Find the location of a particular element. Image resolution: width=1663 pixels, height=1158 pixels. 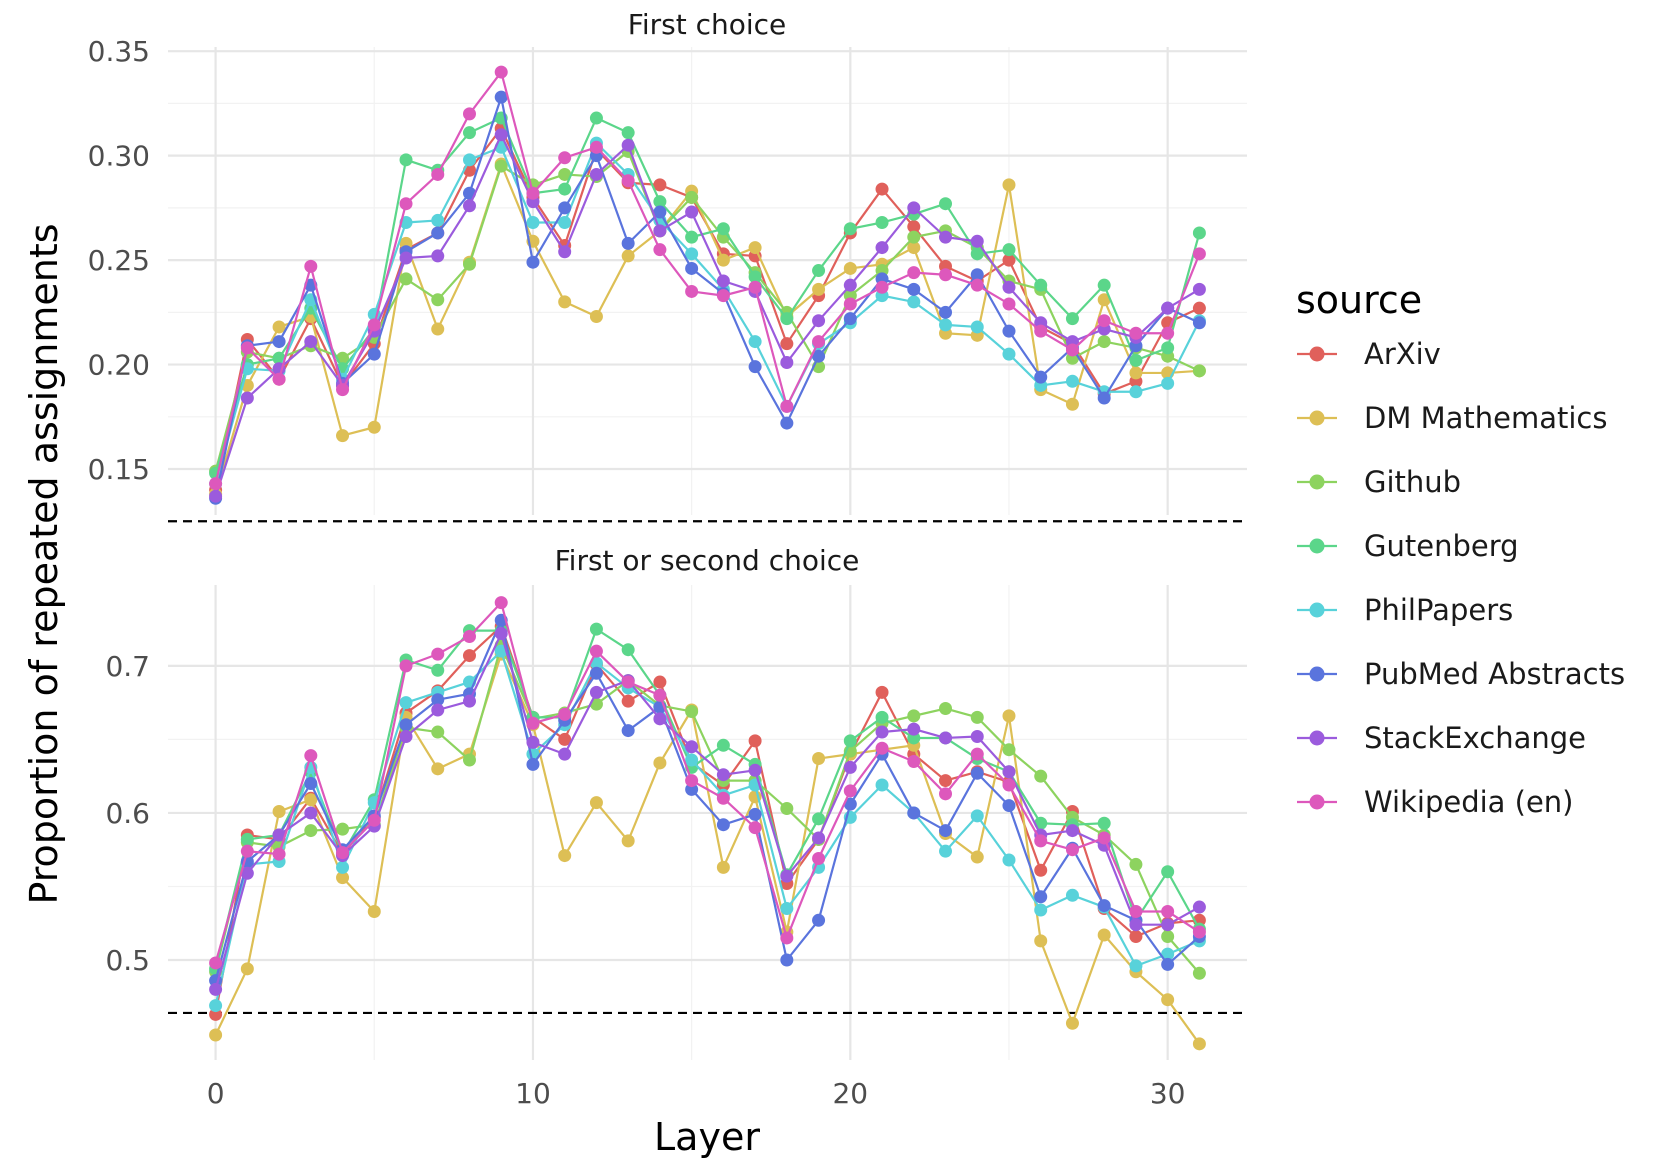

legend-item: PubMed Abstracts is located at coordinates (1461, 674).